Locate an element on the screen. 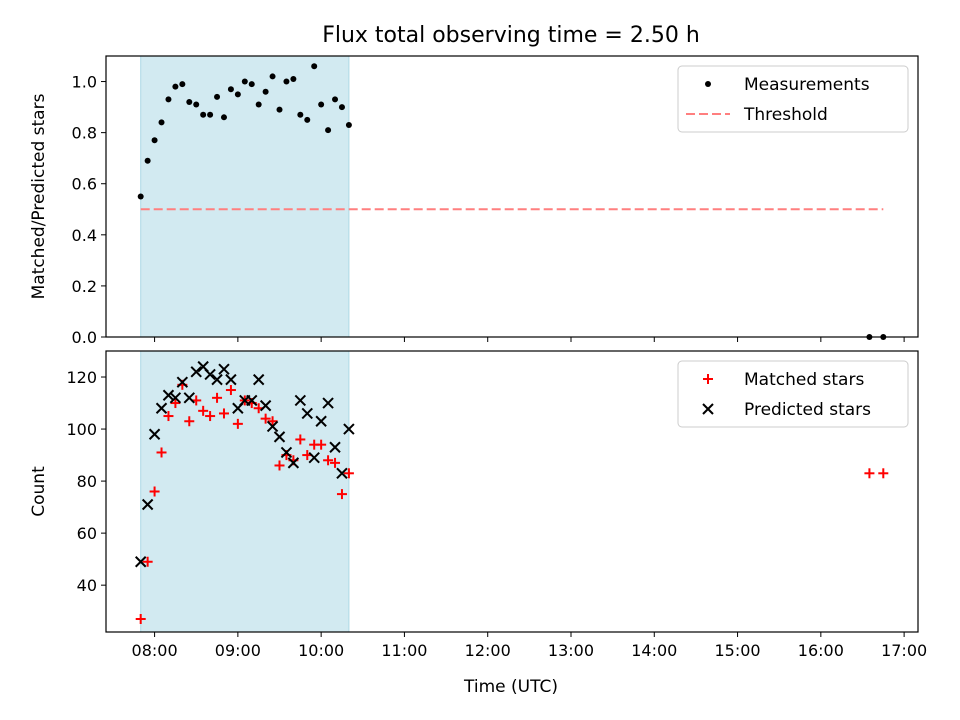 The width and height of the screenshot is (960, 720). y-tick-label: 0.8 is located at coordinates (84, 133).